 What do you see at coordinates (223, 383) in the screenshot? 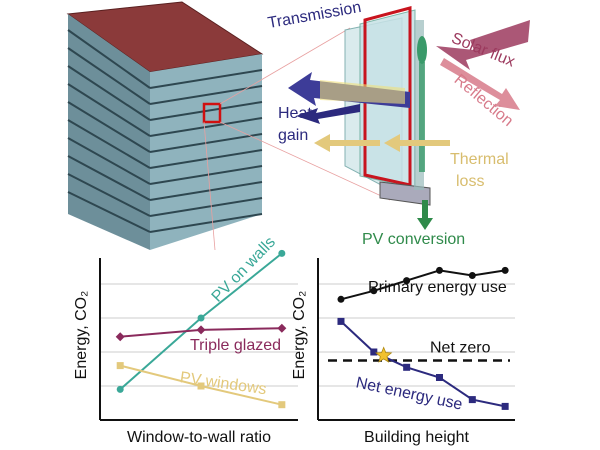
I see `series-label: PV windows` at bounding box center [223, 383].